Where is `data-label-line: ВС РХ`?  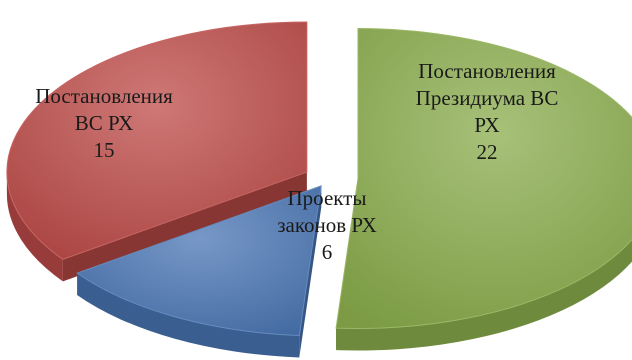 data-label-line: ВС РХ is located at coordinates (104, 123).